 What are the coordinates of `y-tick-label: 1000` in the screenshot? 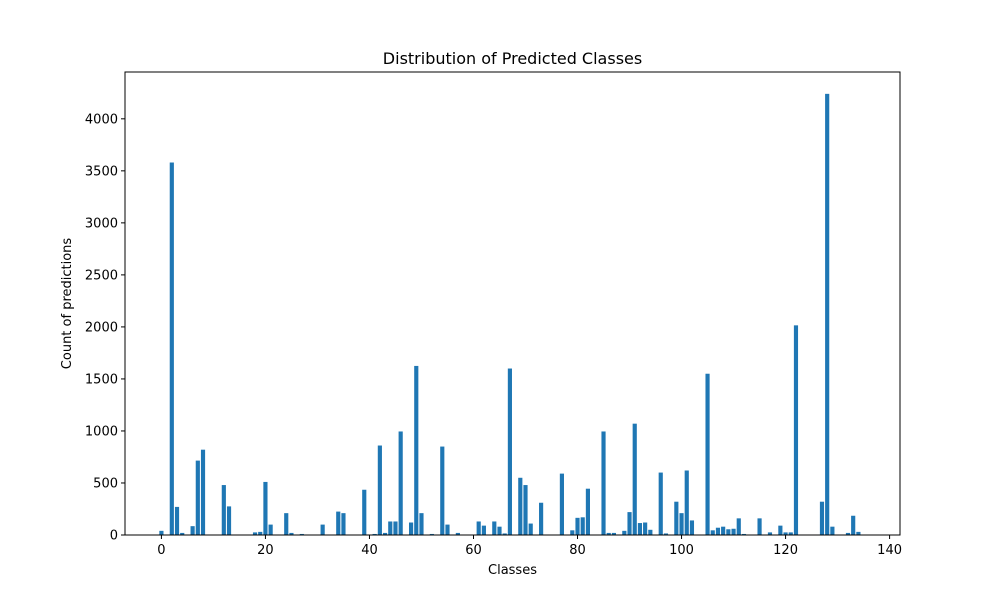 It's located at (101, 431).